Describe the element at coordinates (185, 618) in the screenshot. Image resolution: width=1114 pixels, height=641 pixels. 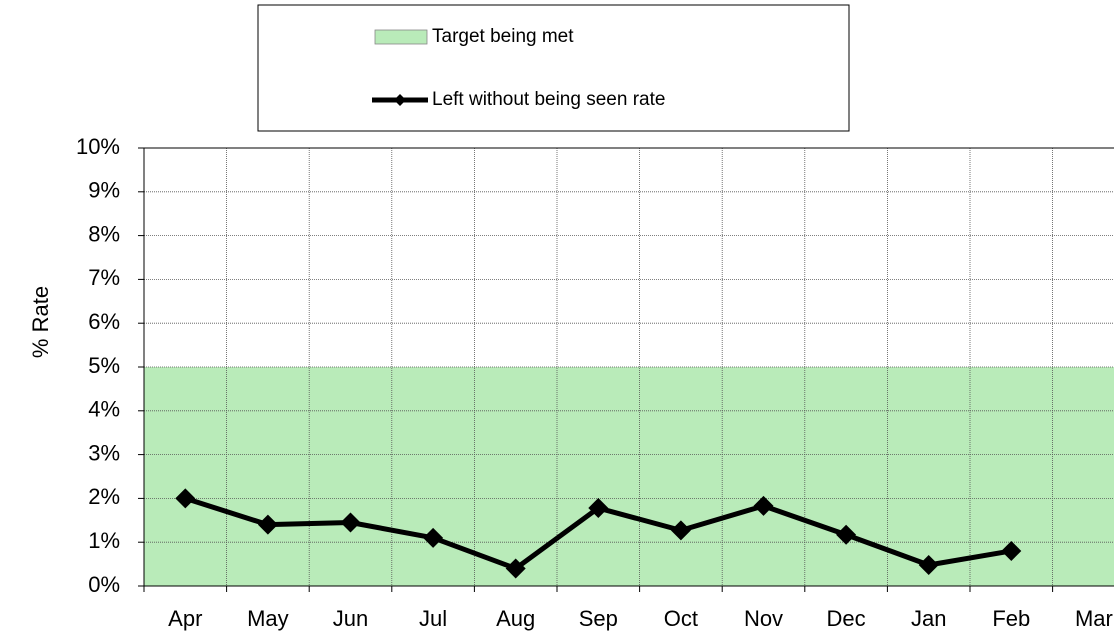
I see `x-tick-label: Apr` at that location.